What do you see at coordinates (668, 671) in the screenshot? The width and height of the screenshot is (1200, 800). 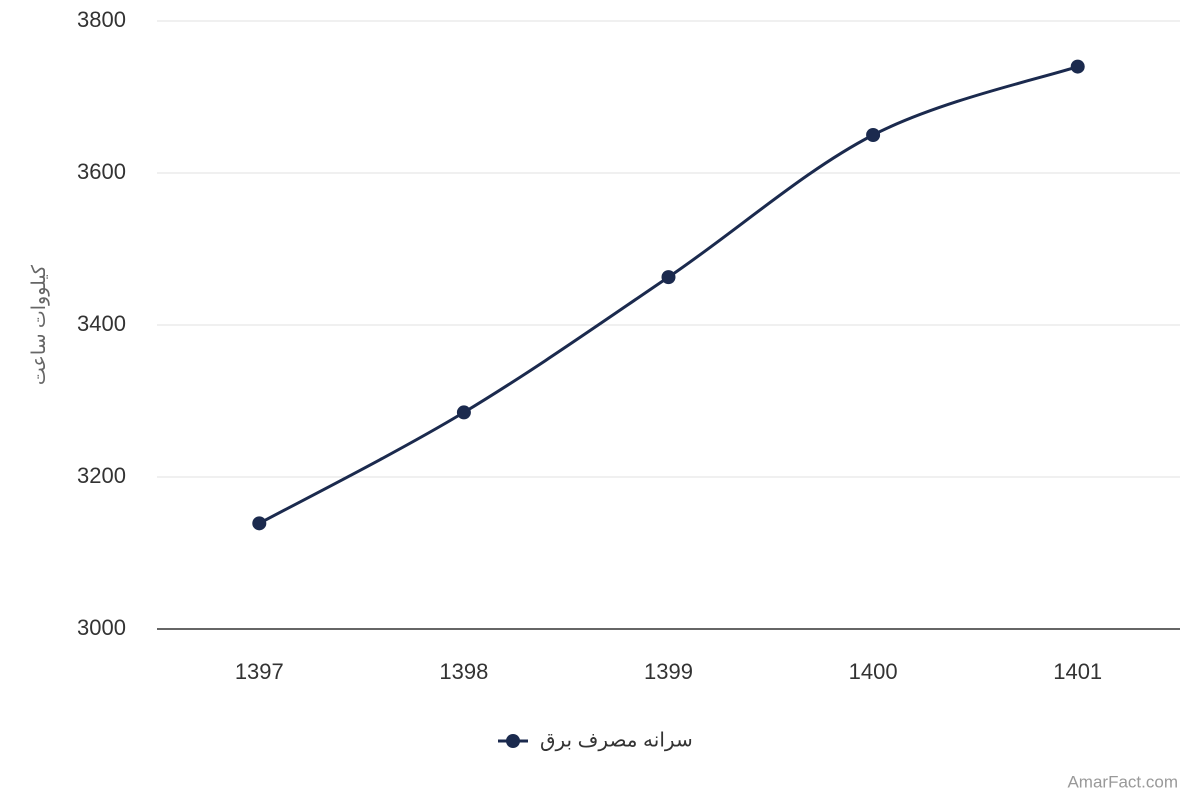 I see `x-tick-label: 1399` at bounding box center [668, 671].